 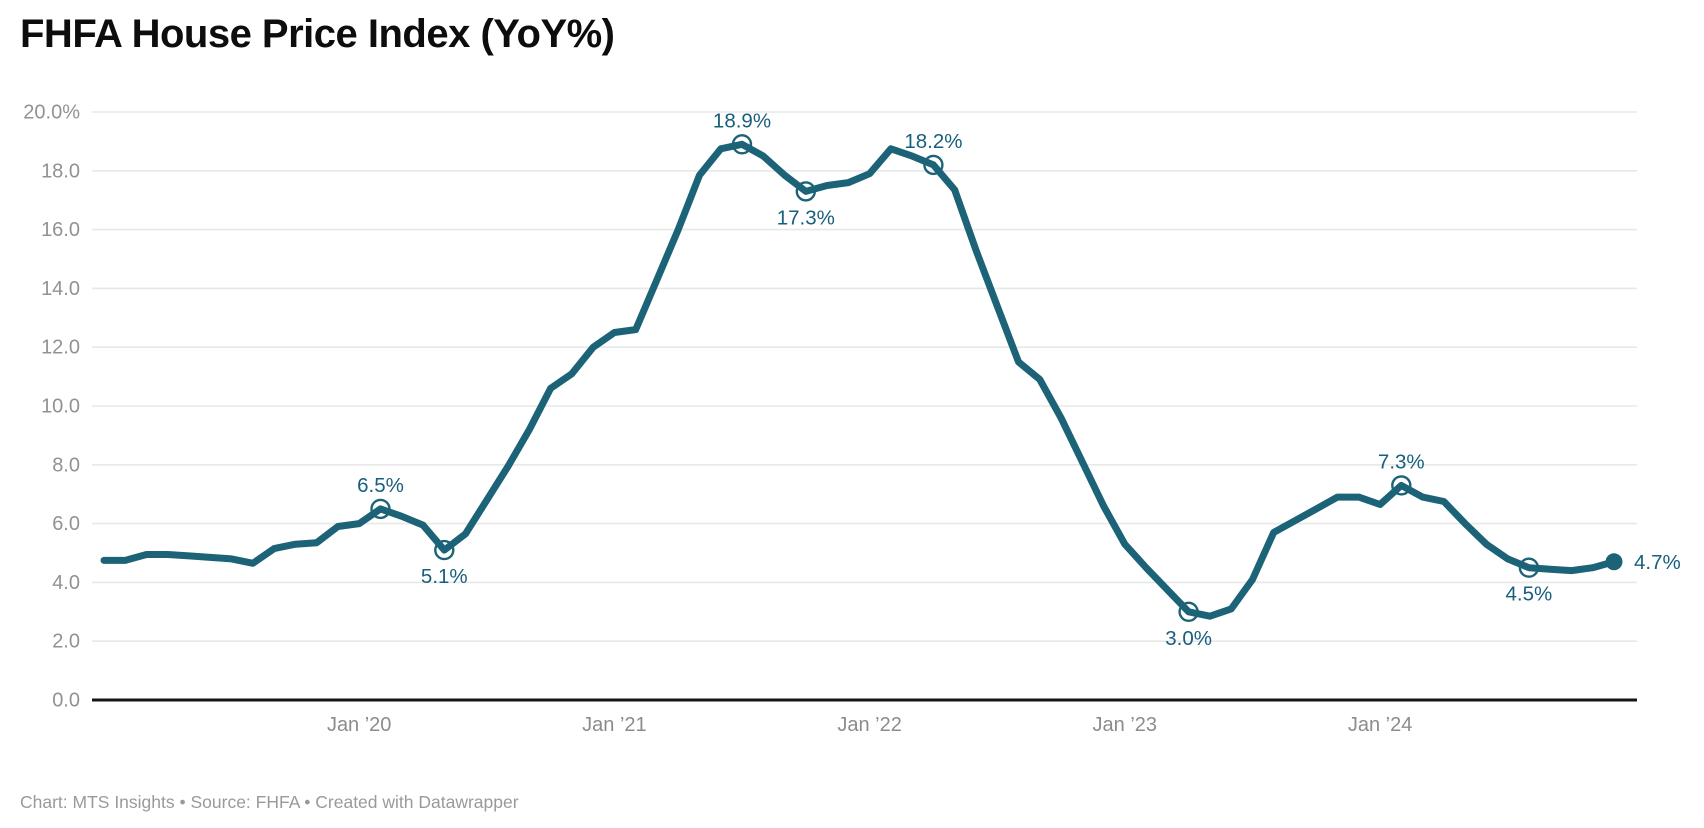 What do you see at coordinates (1188, 638) in the screenshot?
I see `point-label: 3.0%` at bounding box center [1188, 638].